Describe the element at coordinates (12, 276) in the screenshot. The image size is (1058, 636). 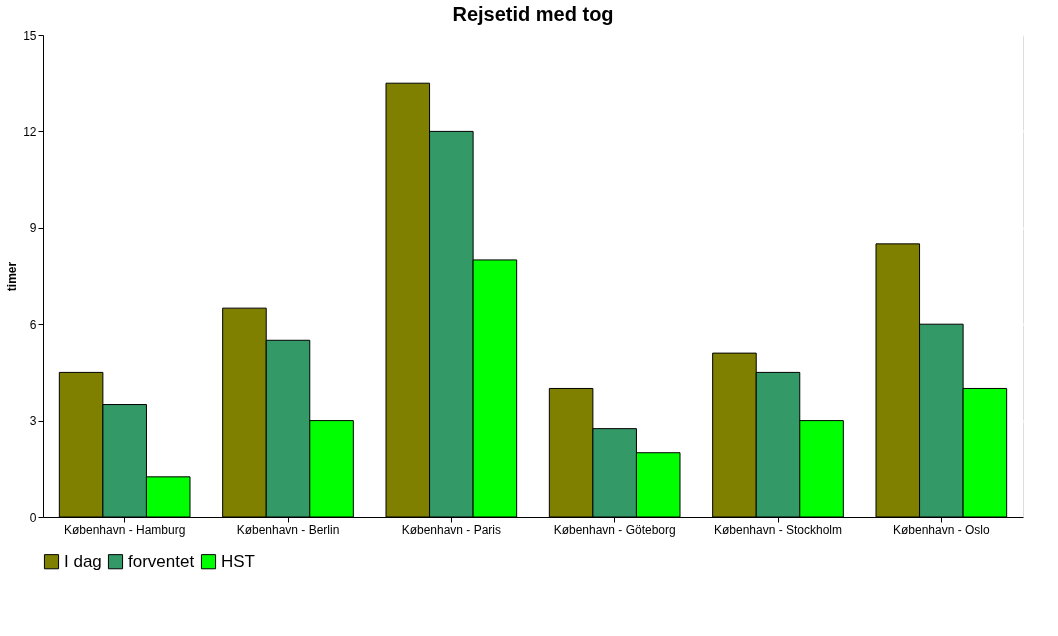
I see `y-axis-title: timer` at that location.